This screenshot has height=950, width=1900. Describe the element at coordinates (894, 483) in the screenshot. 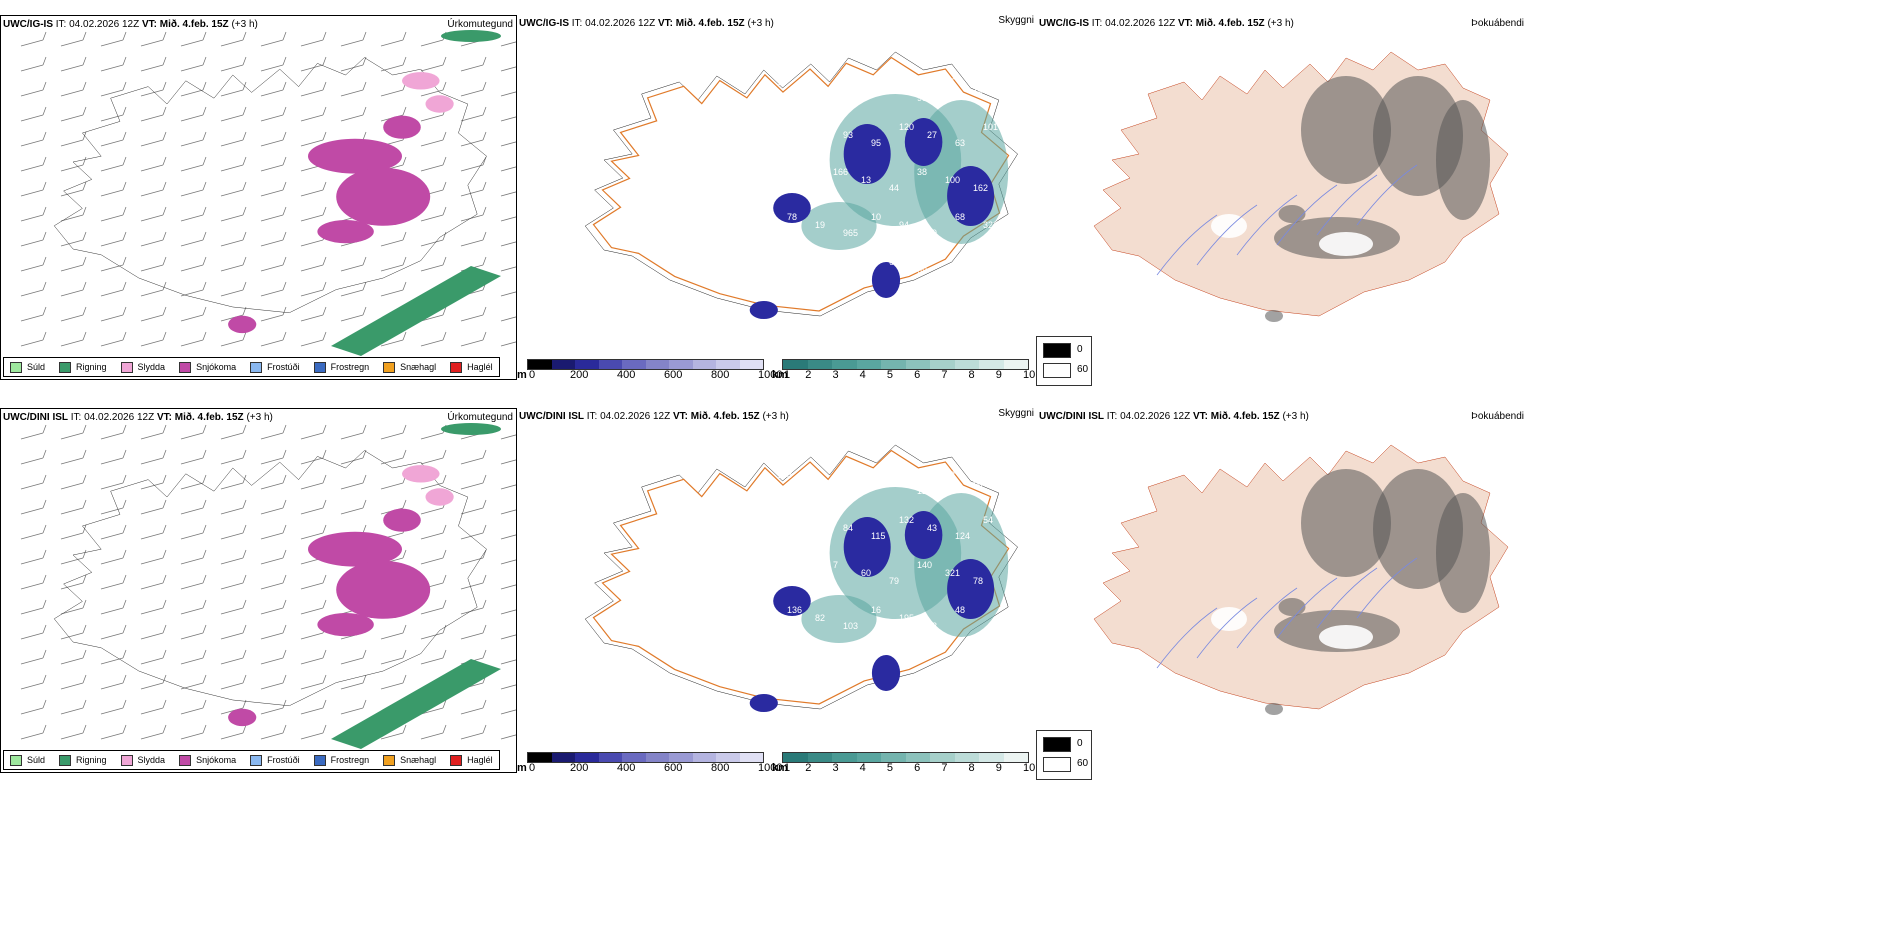

I see `cloudbase-value: 85` at that location.